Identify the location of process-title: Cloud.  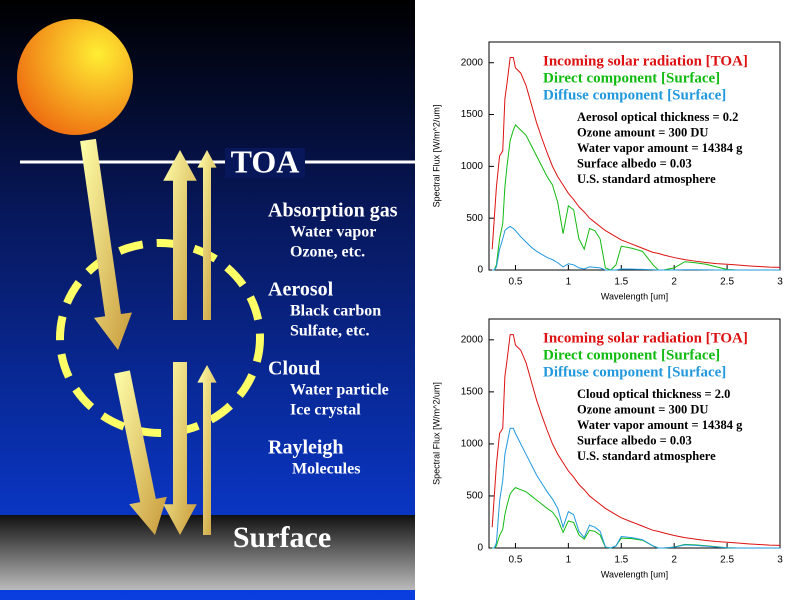
(294, 369).